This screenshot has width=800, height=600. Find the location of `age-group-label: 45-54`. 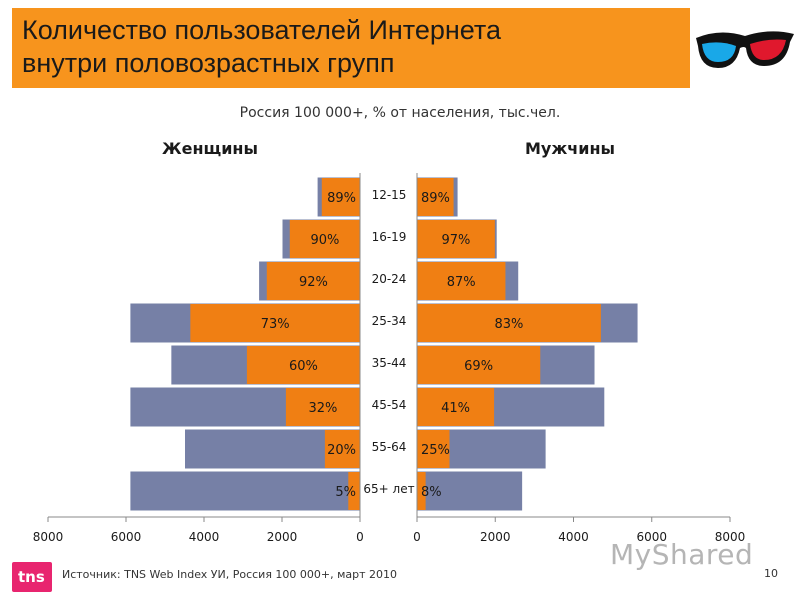

age-group-label: 45-54 is located at coordinates (389, 405).